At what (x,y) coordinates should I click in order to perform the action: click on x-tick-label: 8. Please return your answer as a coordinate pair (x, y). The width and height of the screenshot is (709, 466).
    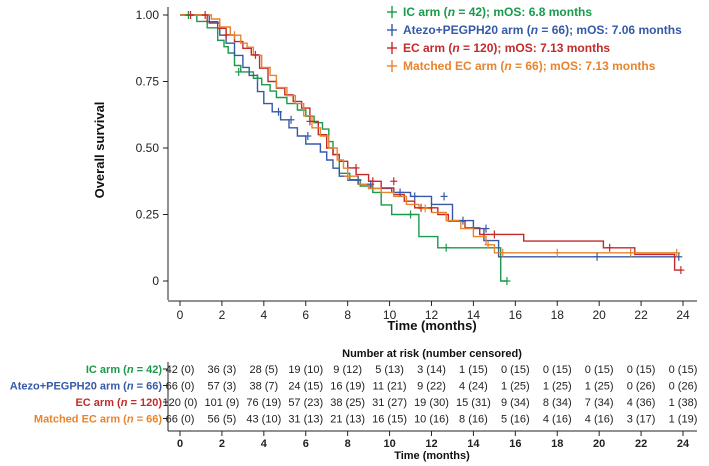
    Looking at the image, I should click on (347, 315).